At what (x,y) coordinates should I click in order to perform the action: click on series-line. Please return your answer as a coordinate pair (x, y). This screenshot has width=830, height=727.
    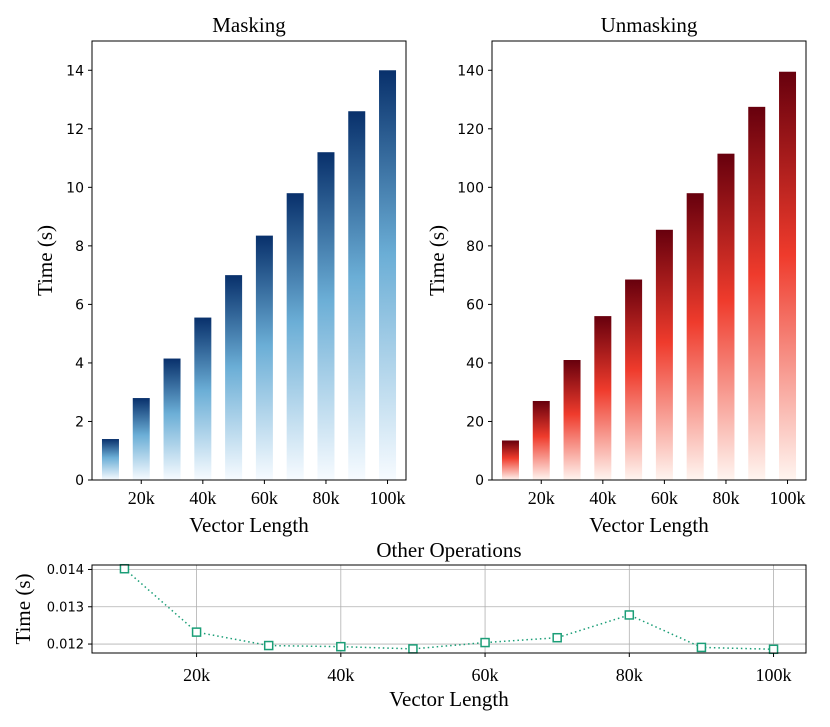
    Looking at the image, I should click on (448, 609).